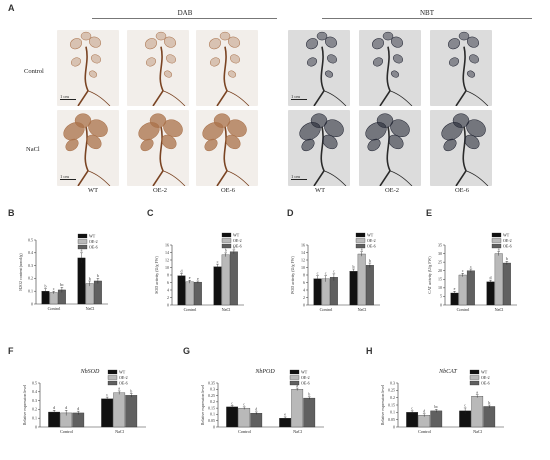  I want to click on photo-control-nbt-wt, so click(319, 68).